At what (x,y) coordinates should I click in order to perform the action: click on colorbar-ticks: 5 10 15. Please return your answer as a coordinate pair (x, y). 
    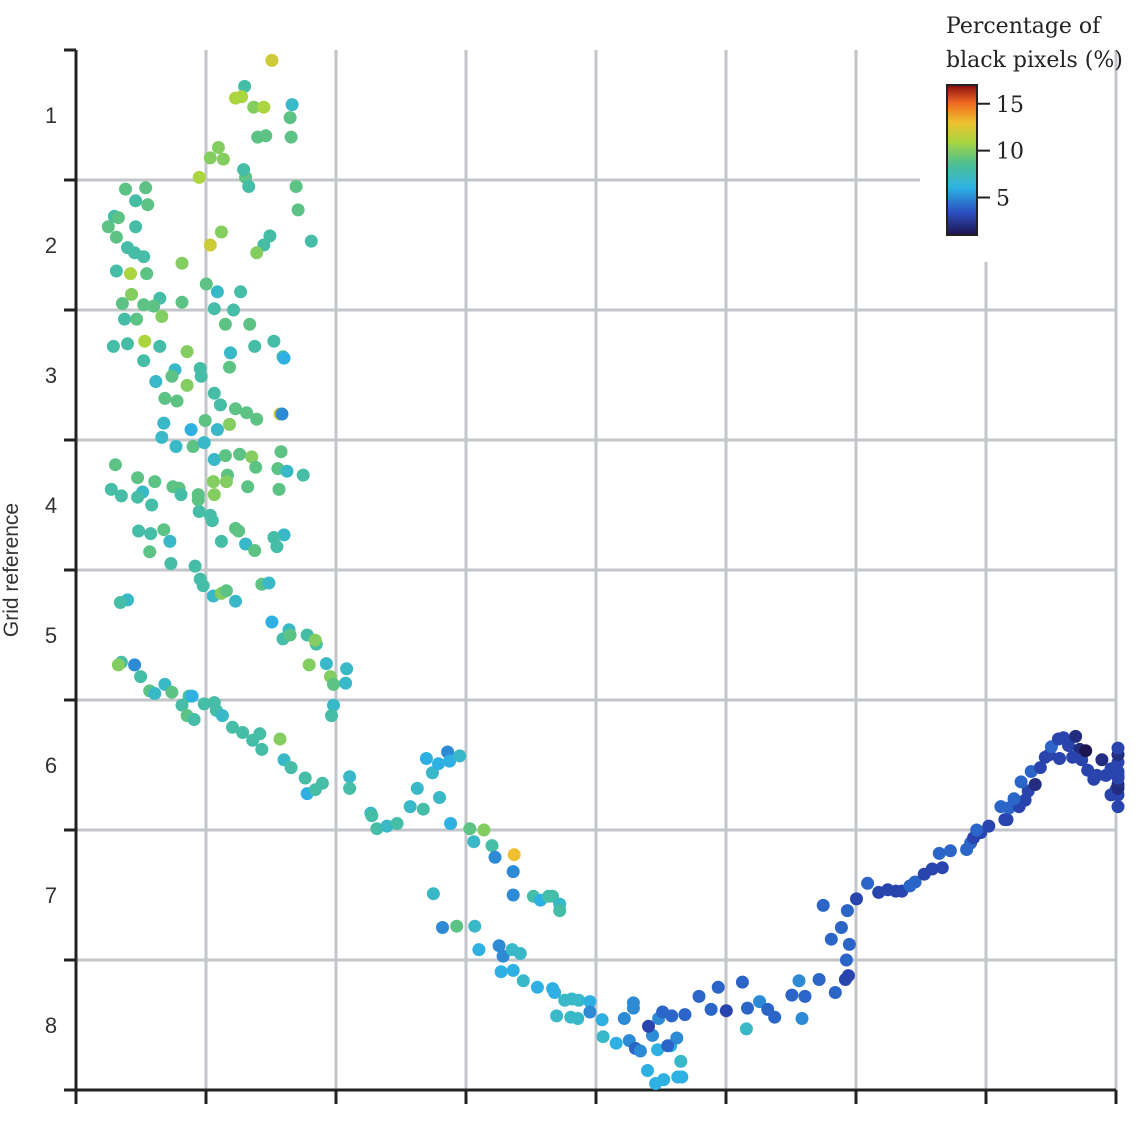
    Looking at the image, I should click on (1000, 152).